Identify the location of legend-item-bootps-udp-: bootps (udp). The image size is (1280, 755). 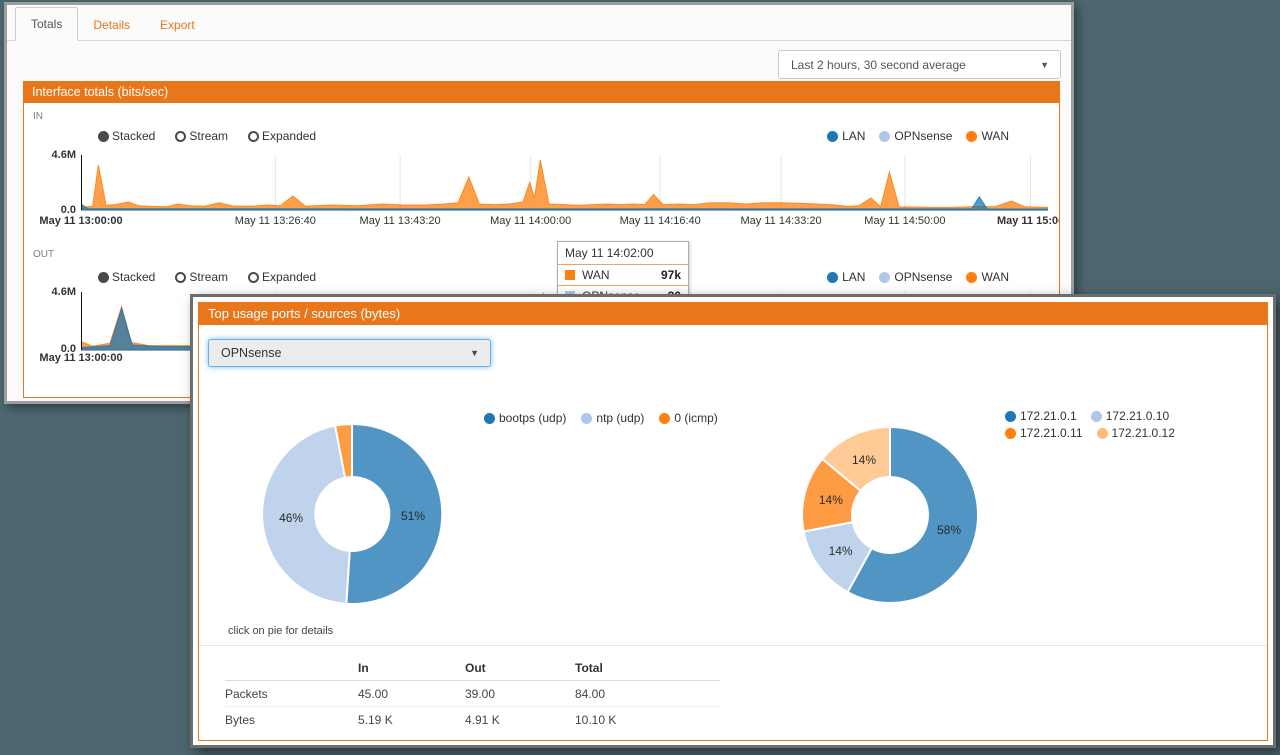
(525, 418).